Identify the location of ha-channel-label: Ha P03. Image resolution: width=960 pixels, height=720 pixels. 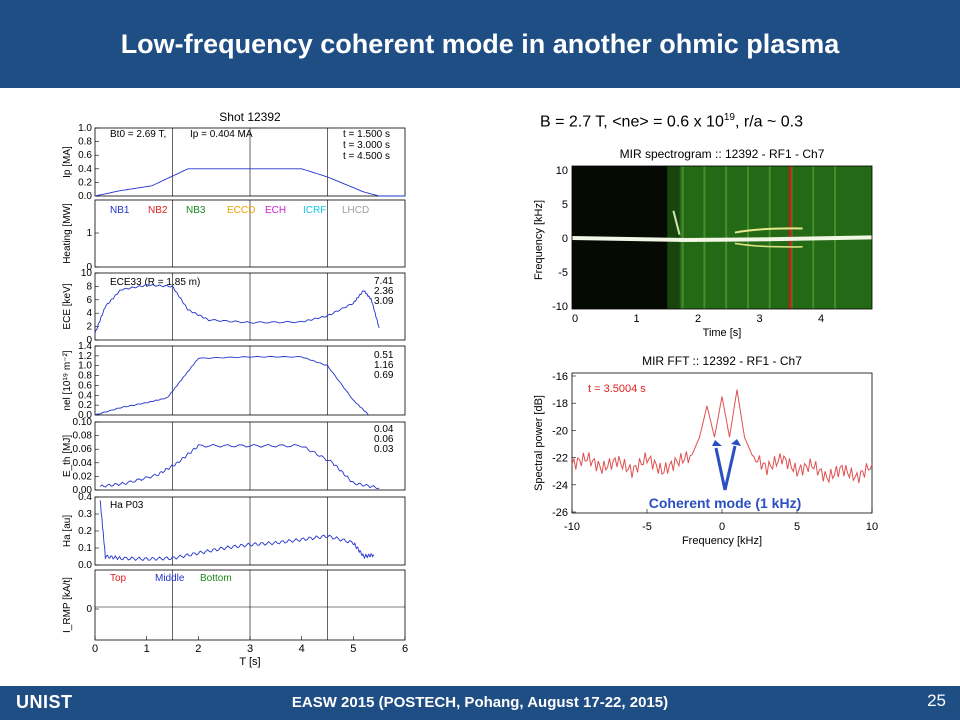
(127, 505).